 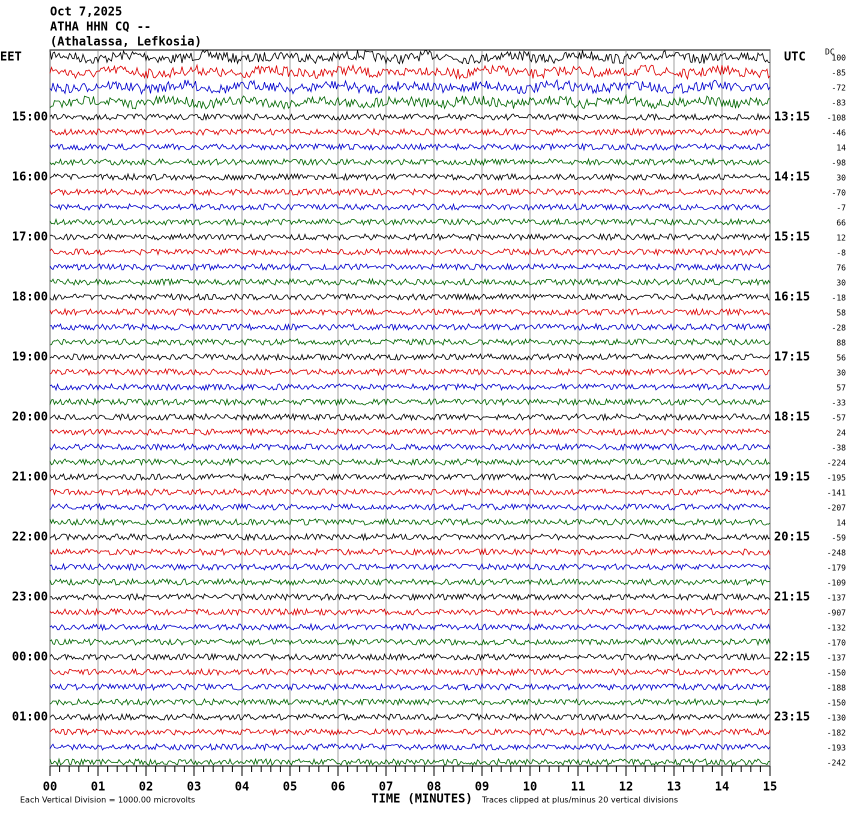 I want to click on dc-offset: -195, so click(x=836, y=478).